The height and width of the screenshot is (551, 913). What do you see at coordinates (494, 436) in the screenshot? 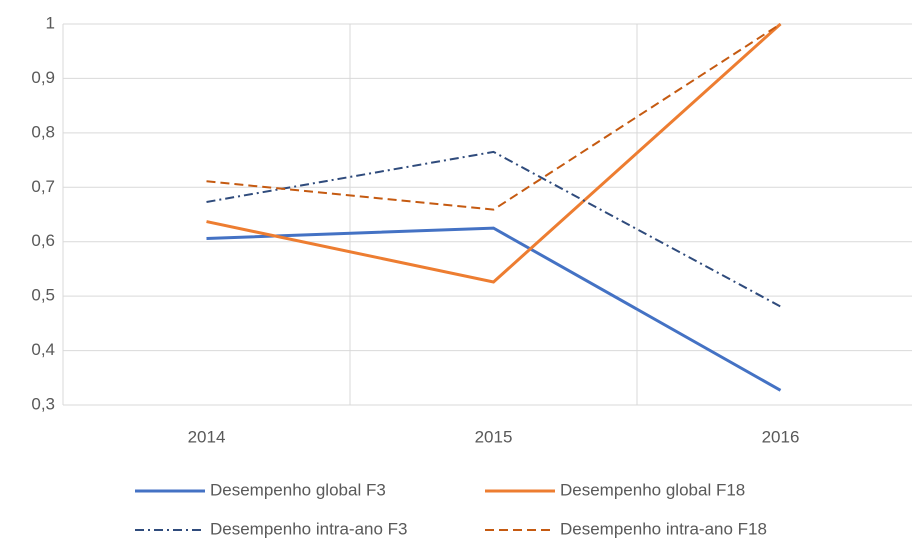
I see `x-tick-label: 2015` at bounding box center [494, 436].